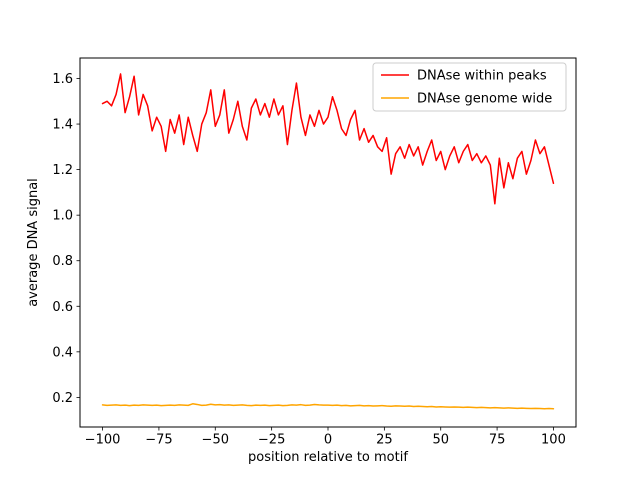 This screenshot has height=480, width=640. Describe the element at coordinates (384, 440) in the screenshot. I see `x-axis-tick-label: 25` at that location.